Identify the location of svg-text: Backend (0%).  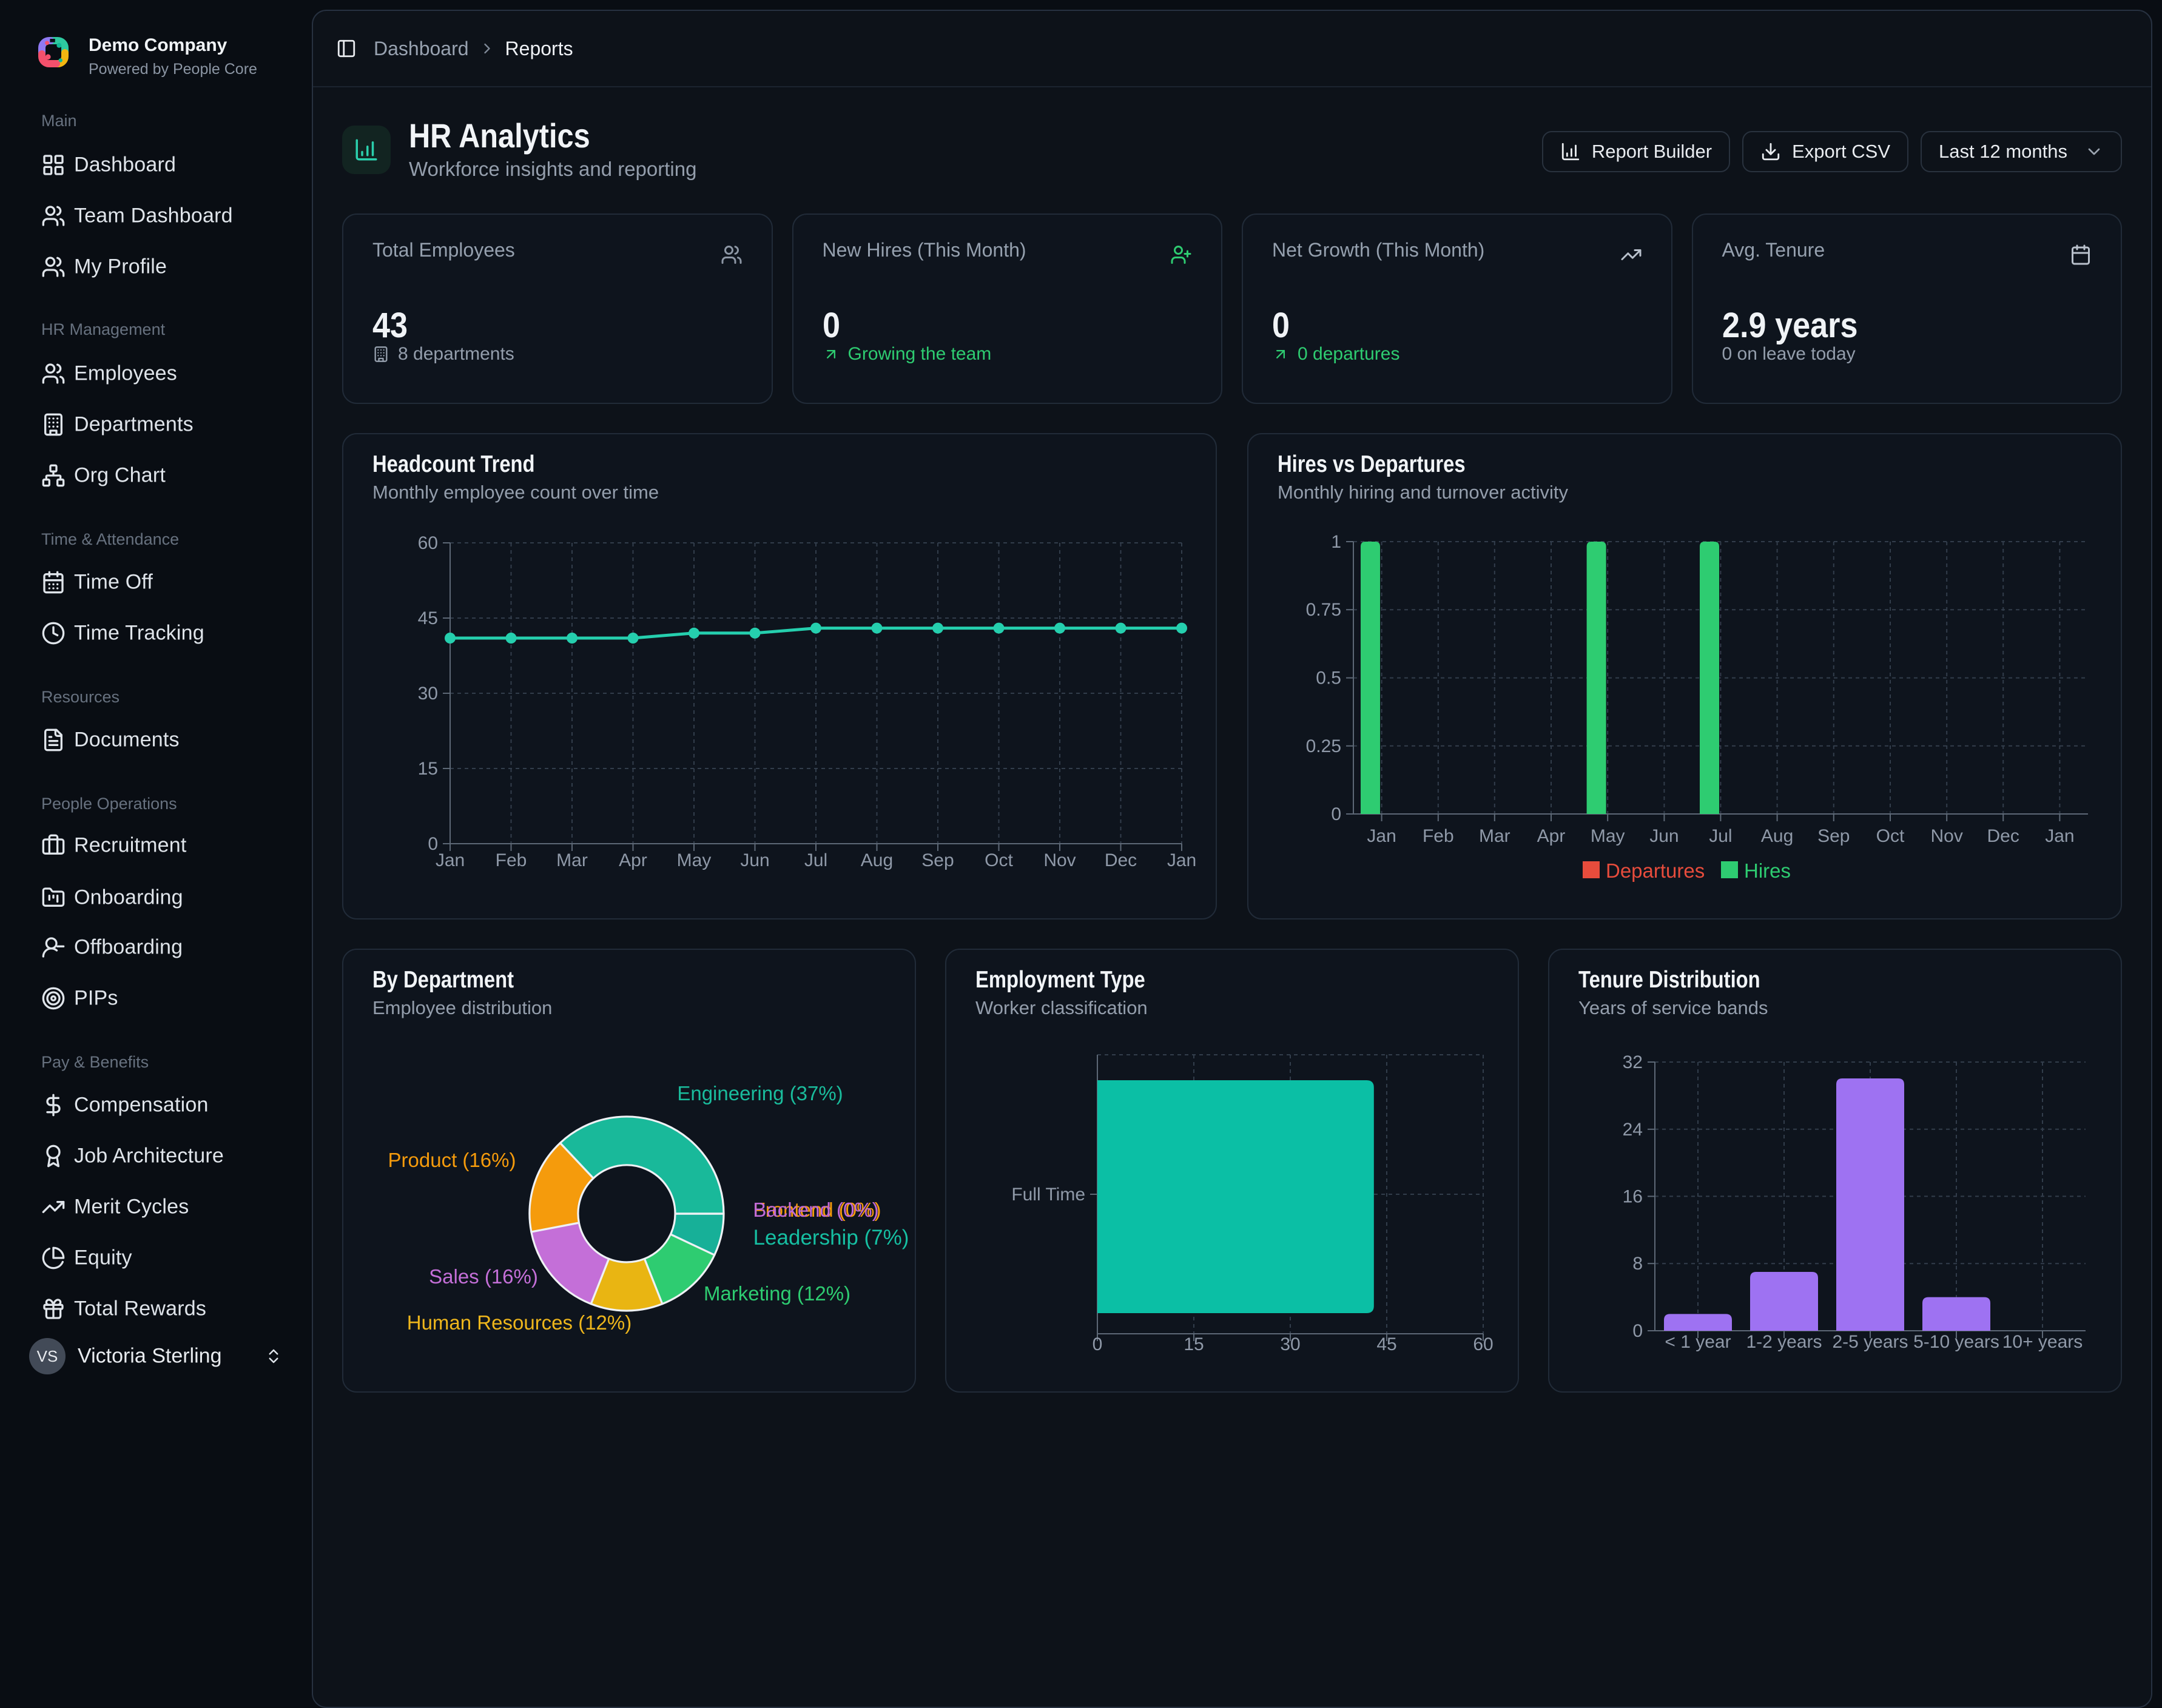
(815, 1210).